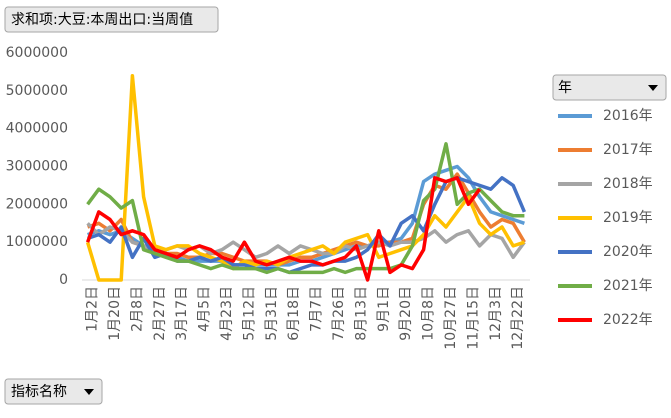  Describe the element at coordinates (160, 313) in the screenshot. I see `x-tick-label: 2月27日` at that location.